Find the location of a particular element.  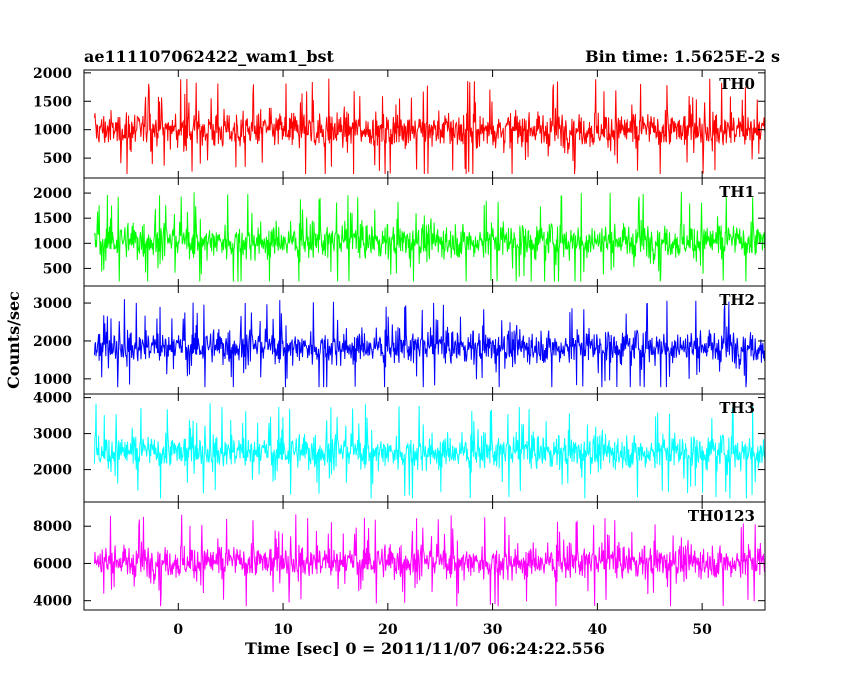

chart-title-right: Bin time: 1.5625E-2 s is located at coordinates (682, 56).